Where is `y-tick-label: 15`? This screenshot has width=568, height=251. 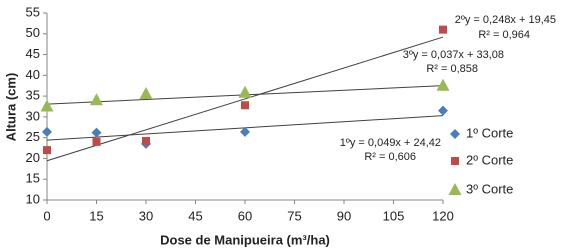
y-tick-label: 15 is located at coordinates (33, 178).